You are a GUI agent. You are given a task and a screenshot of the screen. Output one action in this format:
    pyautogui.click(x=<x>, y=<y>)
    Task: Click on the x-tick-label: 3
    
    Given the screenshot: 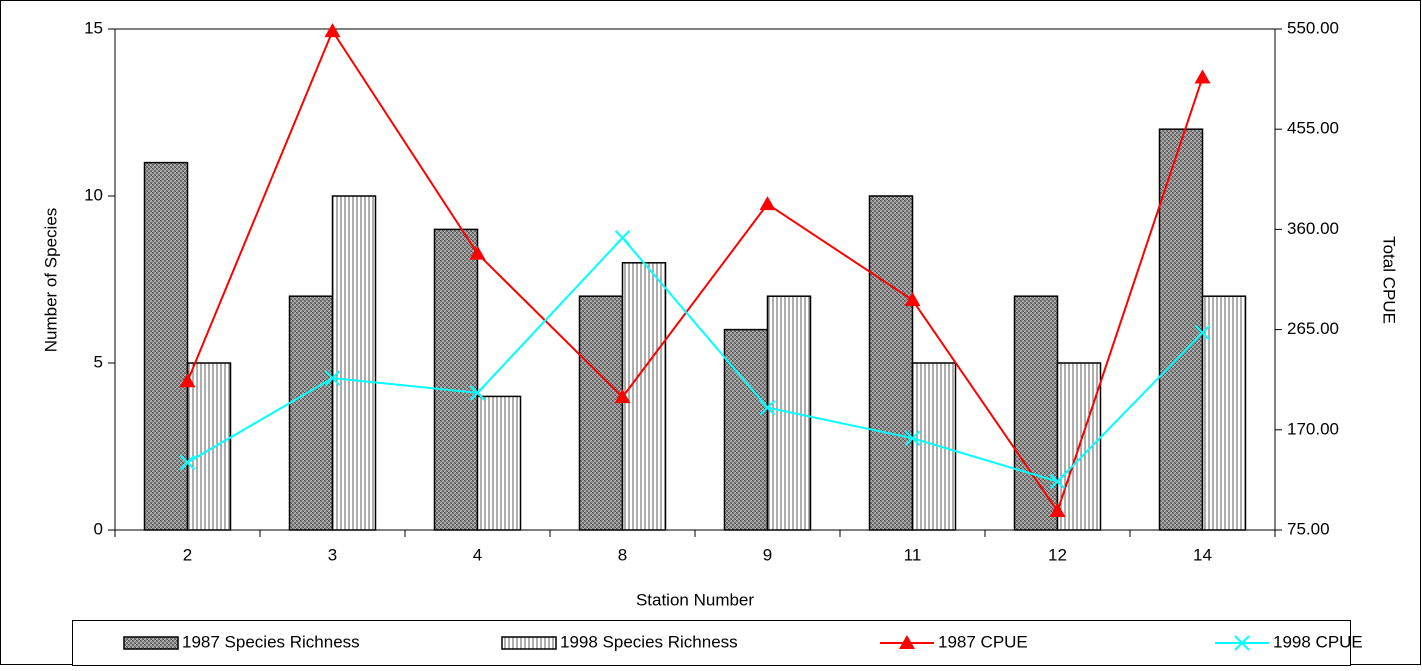 What is the action you would take?
    pyautogui.click(x=332, y=554)
    